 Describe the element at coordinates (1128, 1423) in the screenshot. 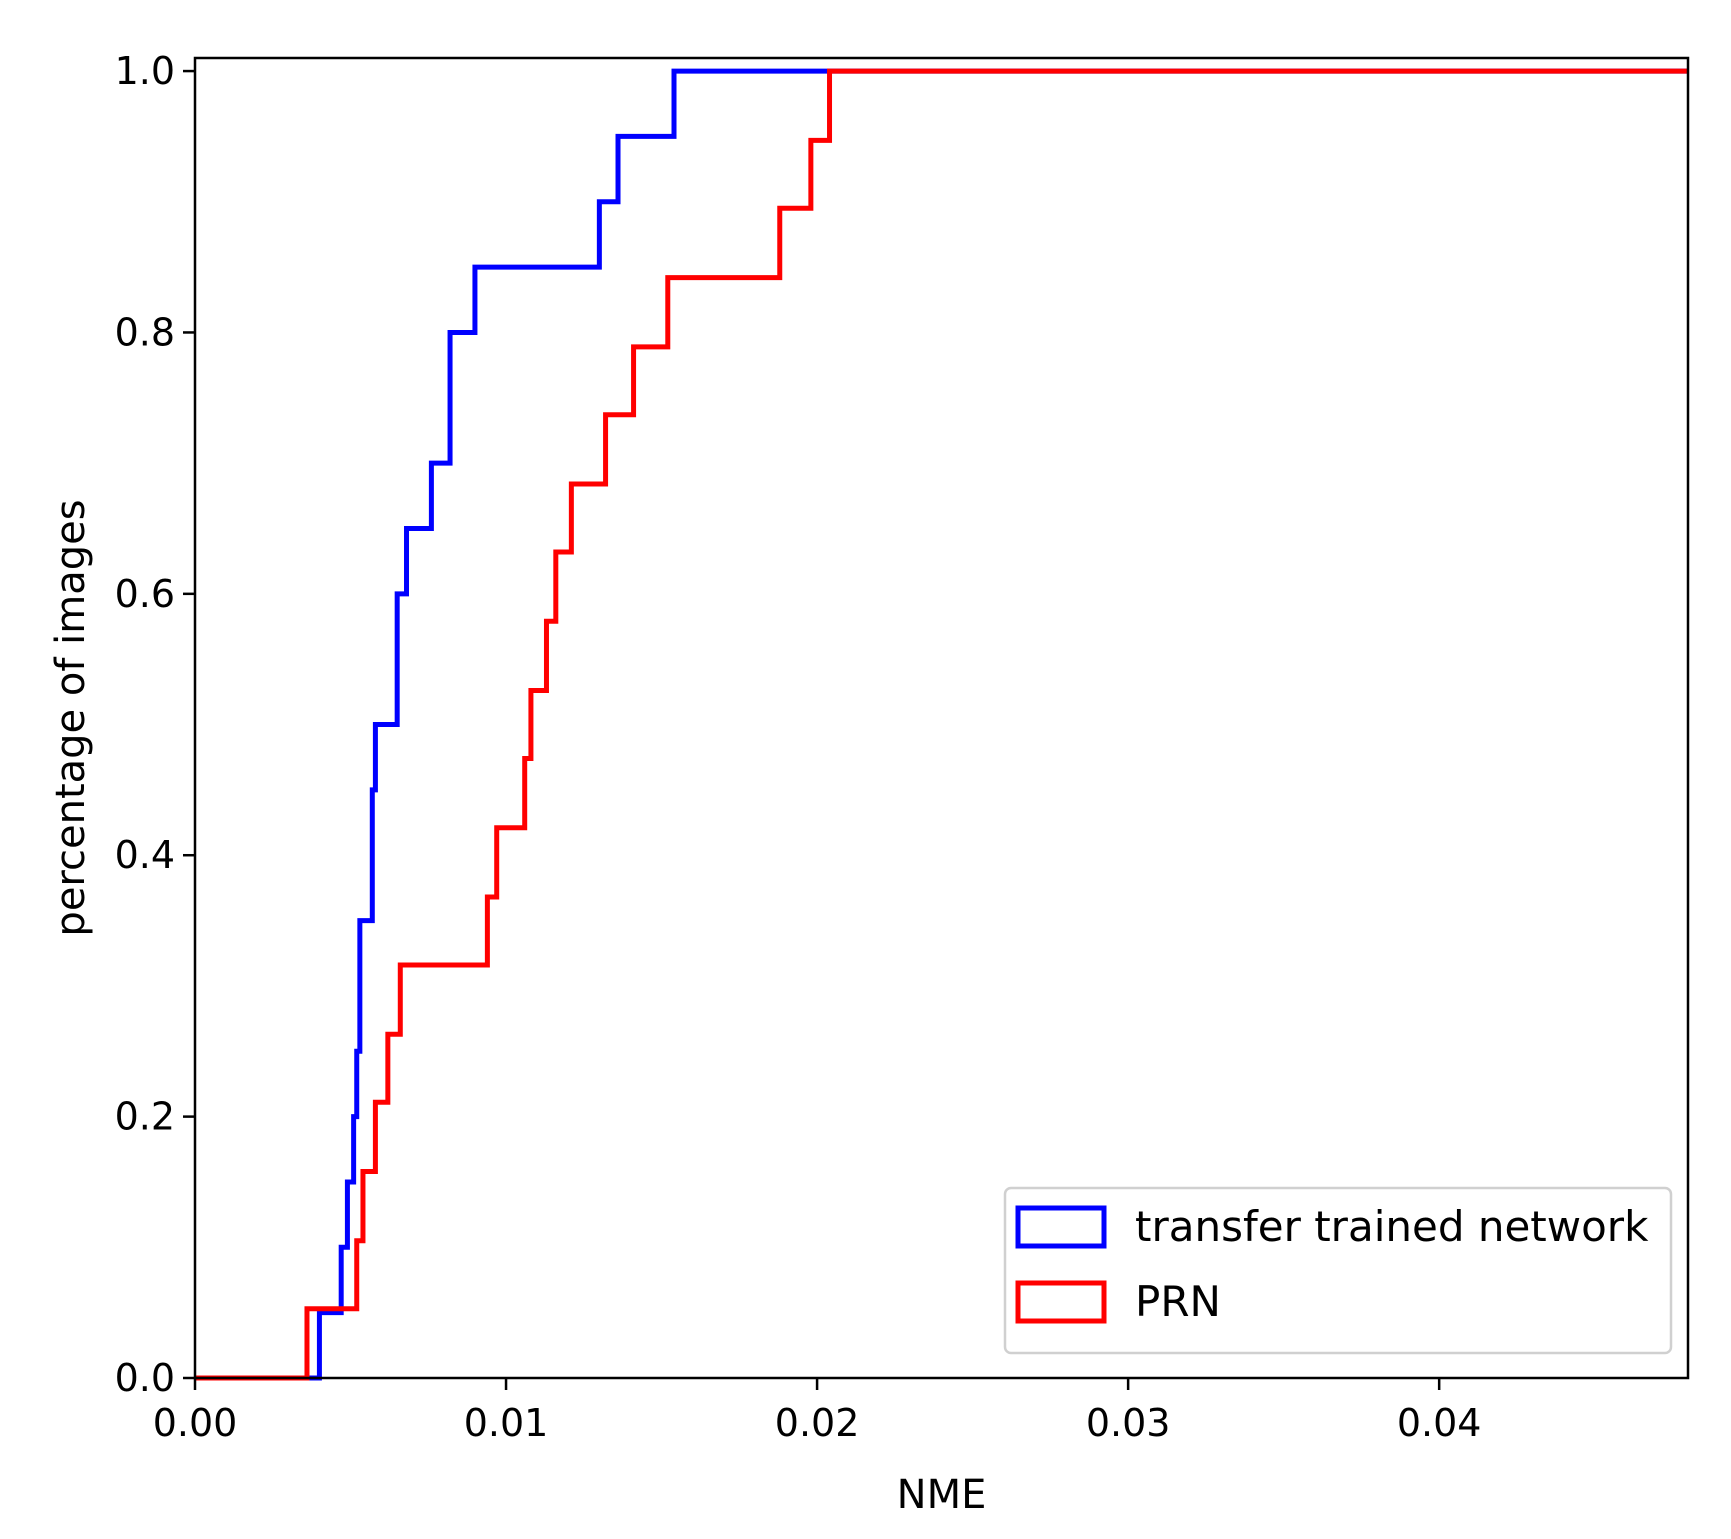

I see `x-tick-label: 0.03` at that location.